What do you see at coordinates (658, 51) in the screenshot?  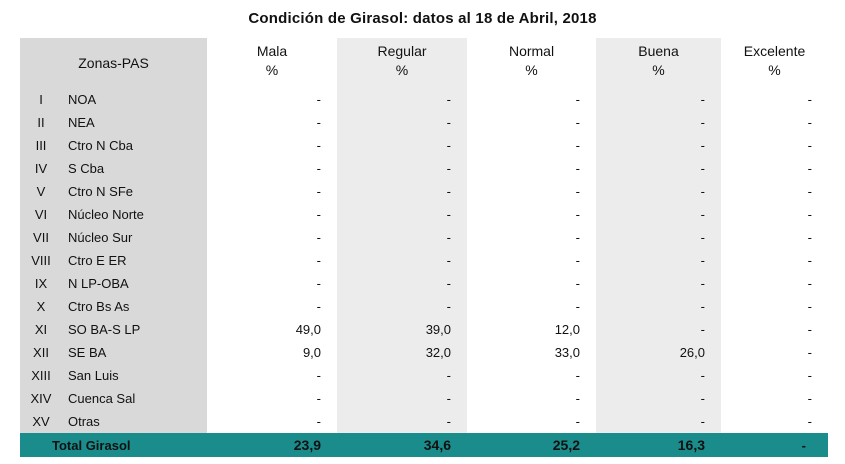 I see `column-label: Buena` at bounding box center [658, 51].